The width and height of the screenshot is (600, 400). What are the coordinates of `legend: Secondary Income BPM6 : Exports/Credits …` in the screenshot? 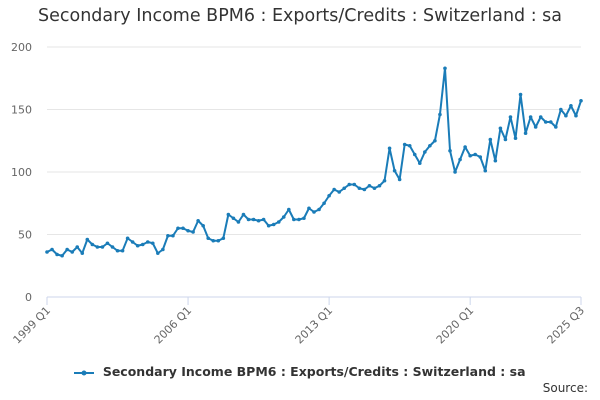 It's located at (300, 371).